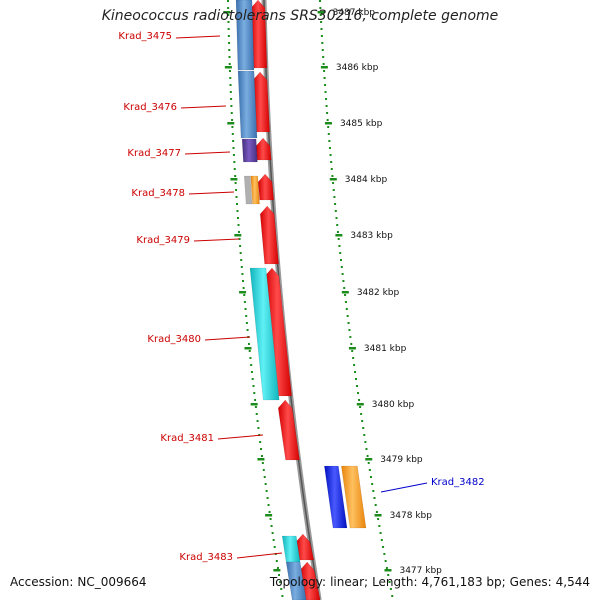  Describe the element at coordinates (357, 68) in the screenshot. I see `scale-tick-label: 3486 kbp` at that location.